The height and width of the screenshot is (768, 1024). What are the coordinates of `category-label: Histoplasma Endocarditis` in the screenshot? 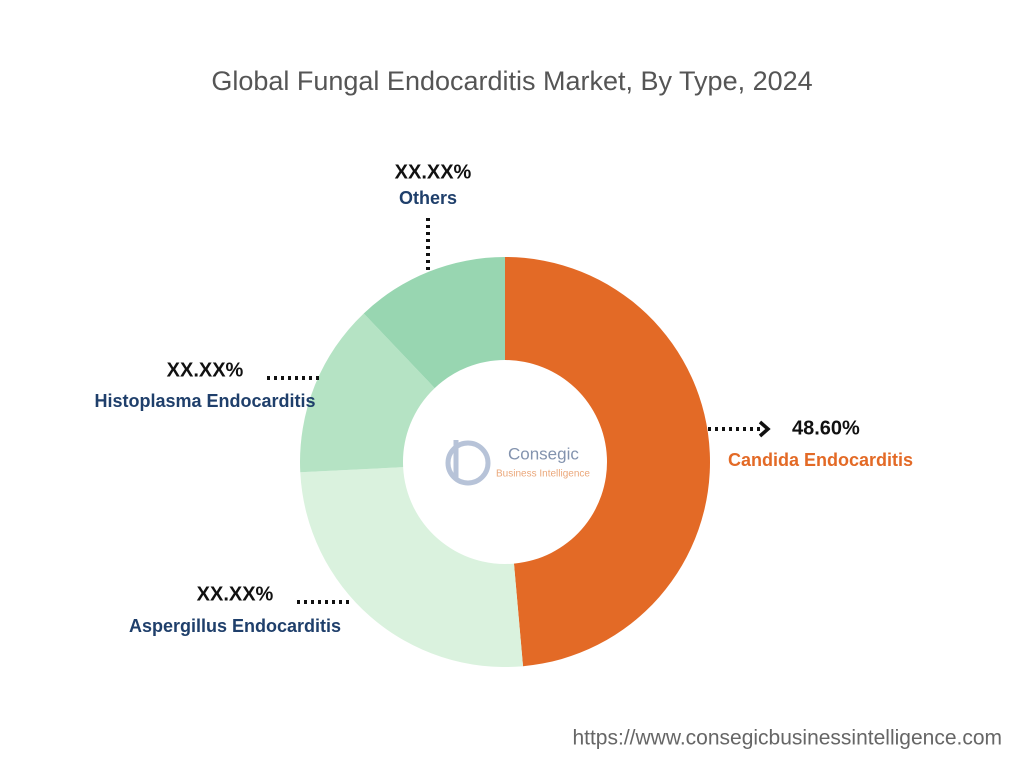 It's located at (204, 401).